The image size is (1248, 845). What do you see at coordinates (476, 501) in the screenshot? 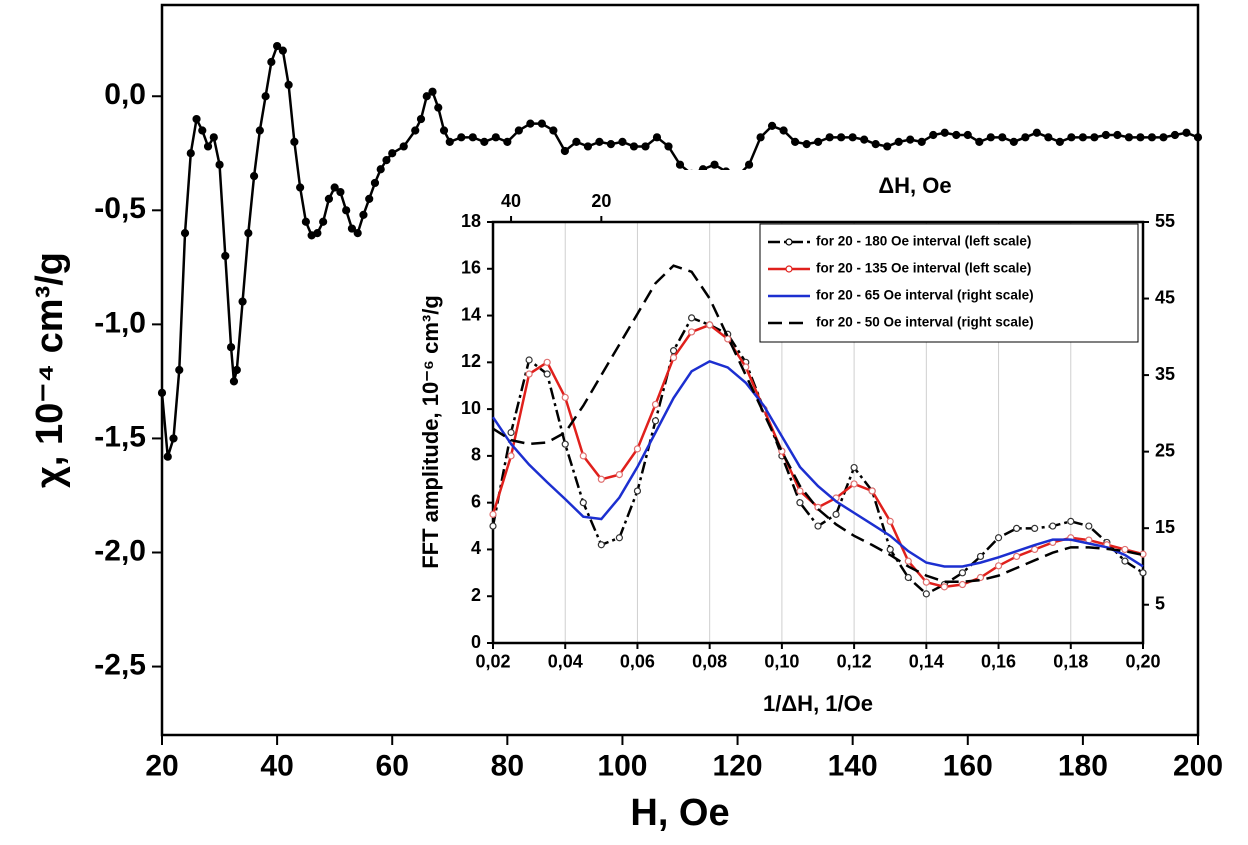
I see `y-tick-label: 6` at bounding box center [476, 501].